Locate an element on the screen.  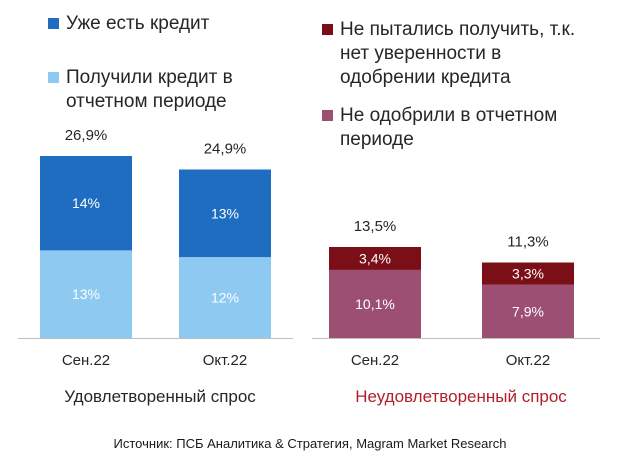
legend-item-not-approved: Не одобрили в отчетном периоде is located at coordinates (439, 128).